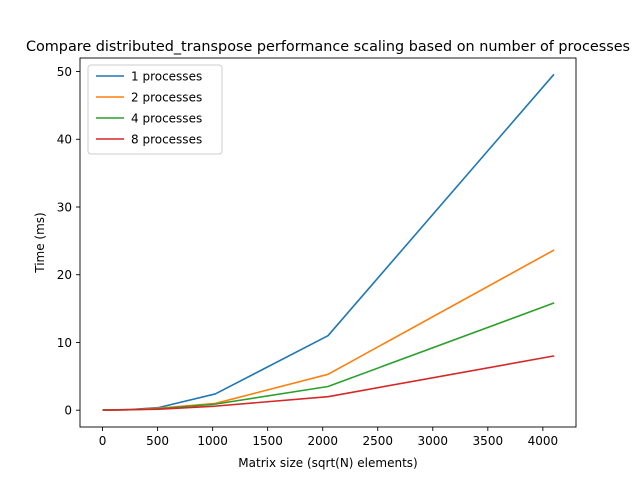 Image resolution: width=640 pixels, height=480 pixels. Describe the element at coordinates (433, 441) in the screenshot. I see `x-tick-label: 3000` at that location.